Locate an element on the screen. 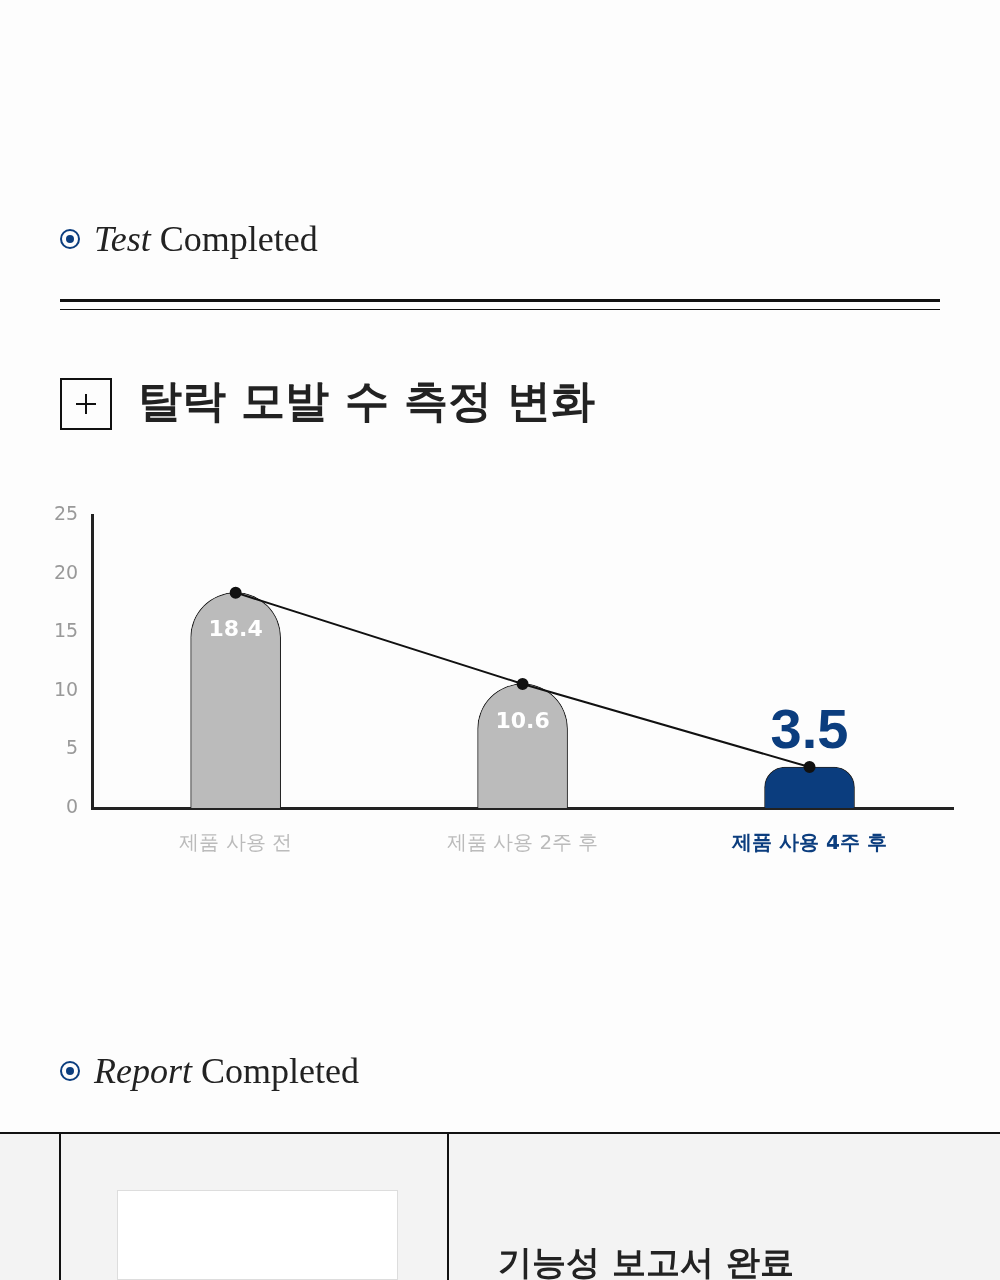  text: 기능성 보고서 완료 is located at coordinates (646, 1260).